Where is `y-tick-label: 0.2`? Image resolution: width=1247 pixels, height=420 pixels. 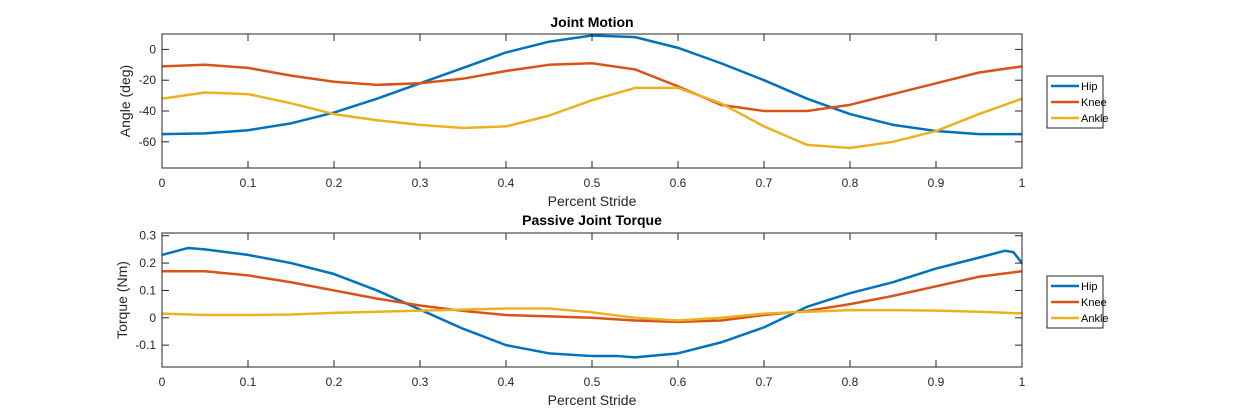
y-tick-label: 0.2 is located at coordinates (147, 263).